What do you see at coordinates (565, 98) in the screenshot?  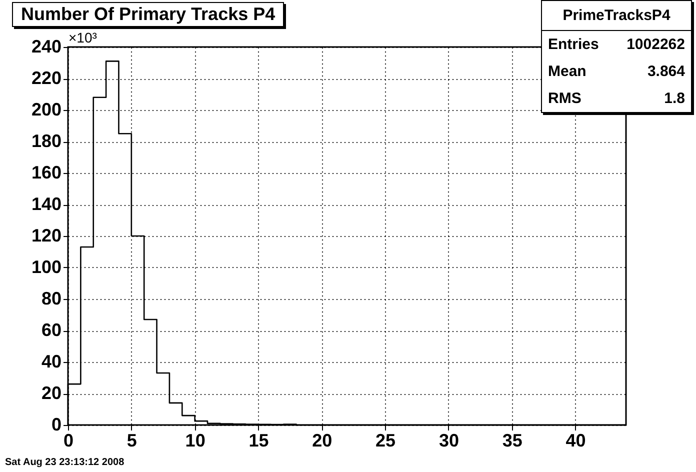 I see `annotation: RMS` at bounding box center [565, 98].